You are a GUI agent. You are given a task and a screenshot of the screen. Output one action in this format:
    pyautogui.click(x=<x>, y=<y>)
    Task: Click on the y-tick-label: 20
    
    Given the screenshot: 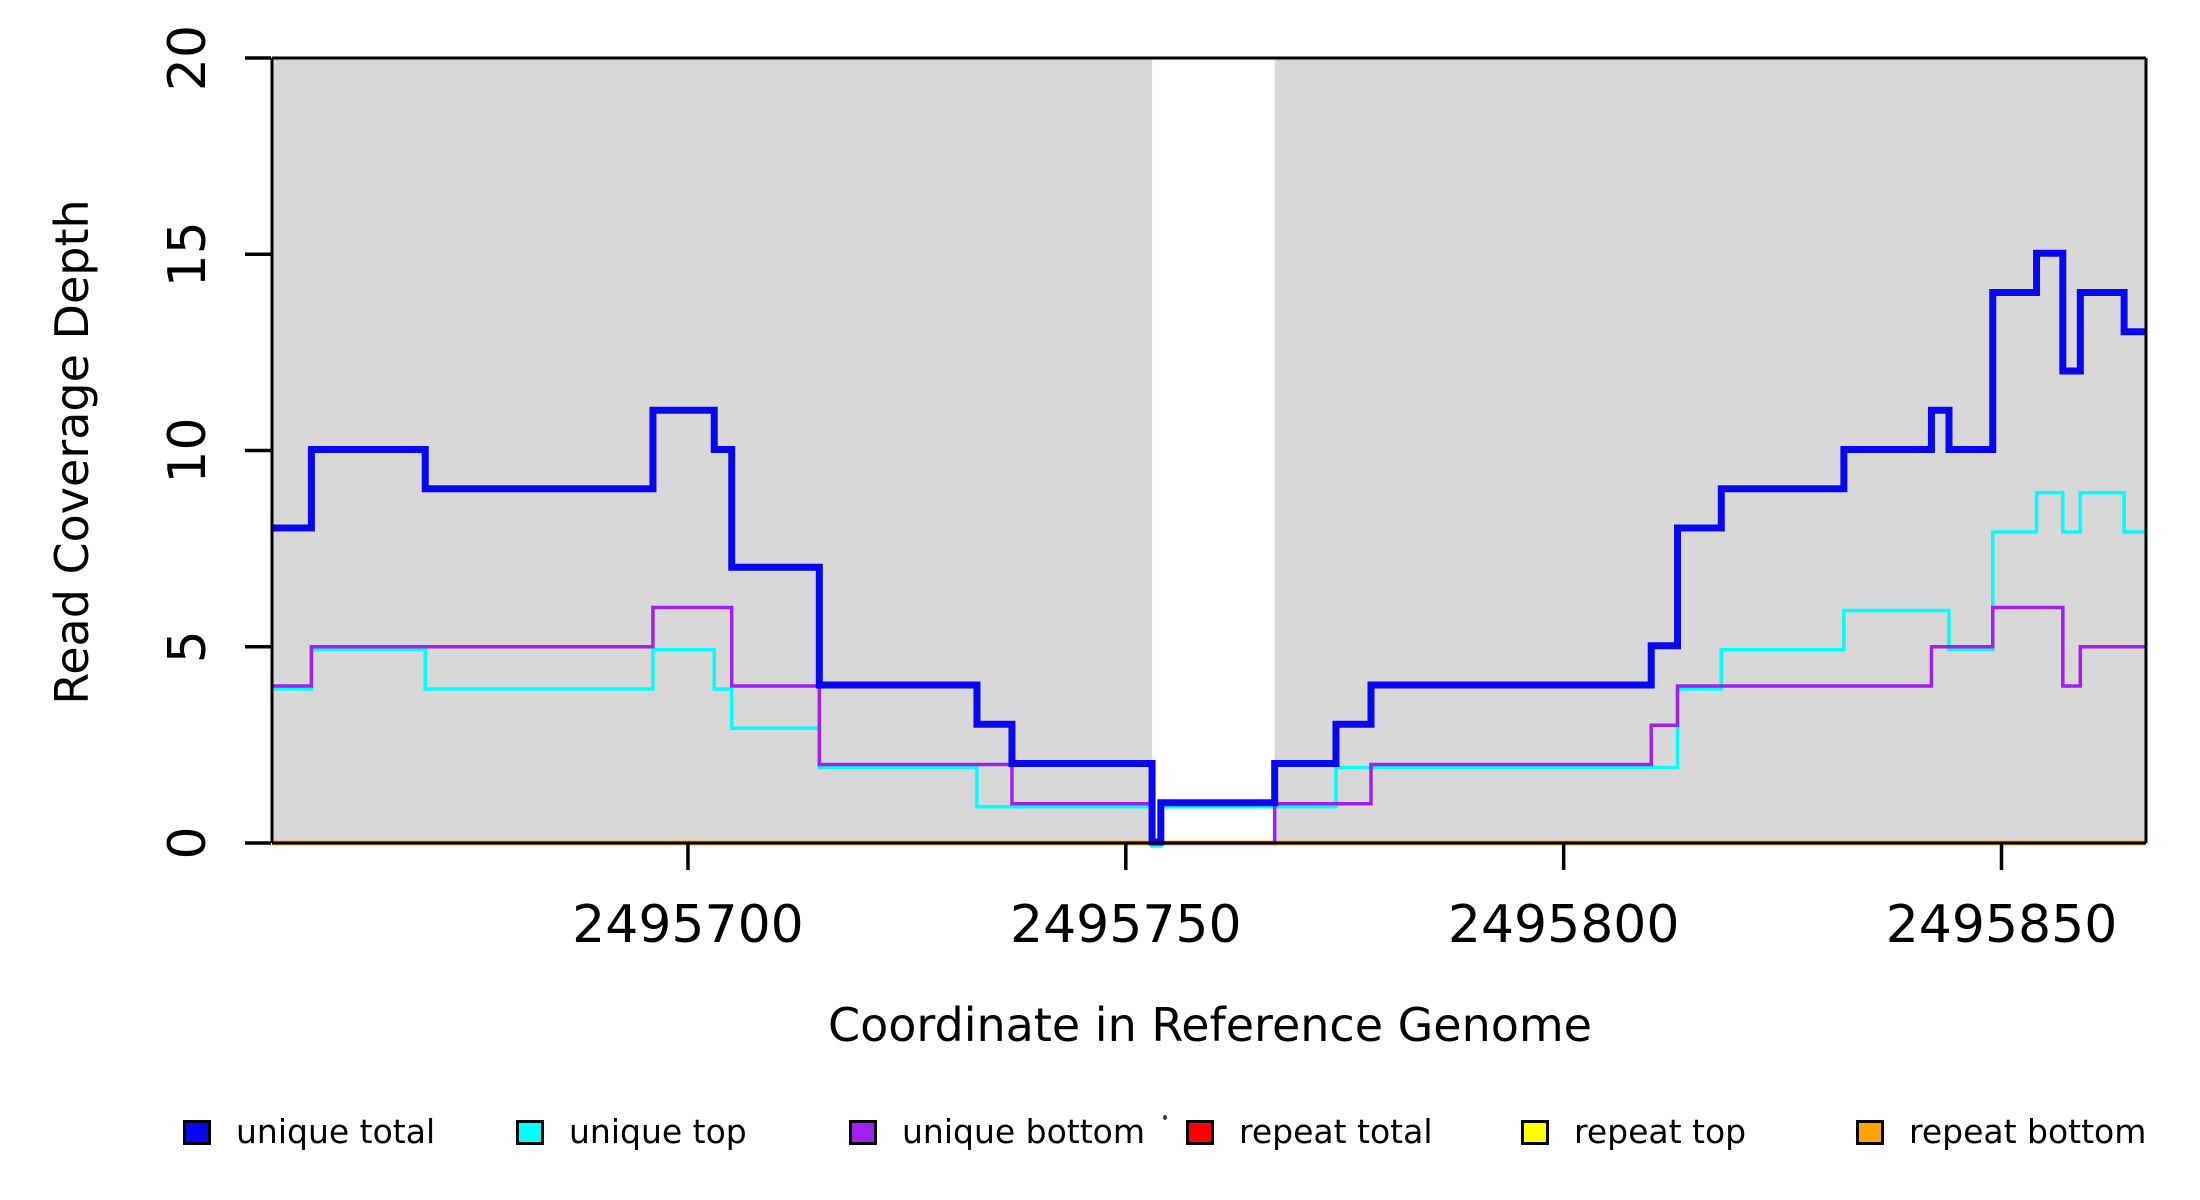 What is the action you would take?
    pyautogui.click(x=188, y=58)
    